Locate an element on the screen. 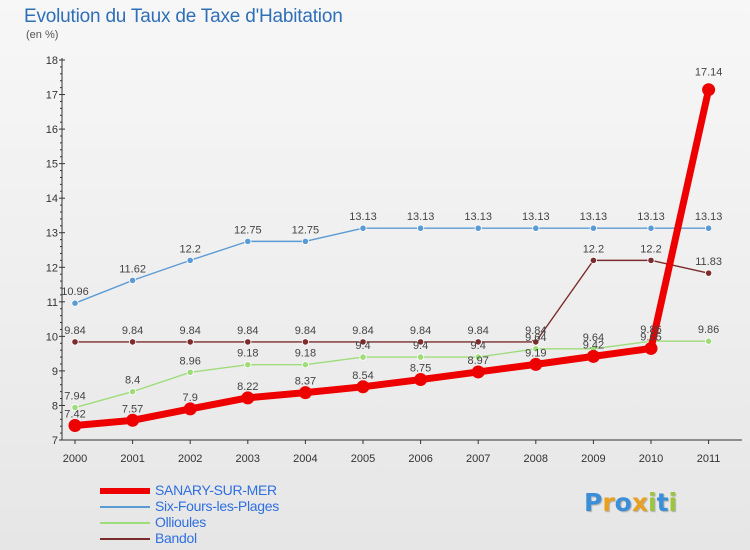 The width and height of the screenshot is (750, 550). data-label-ollioules: 8.96 is located at coordinates (189, 361).